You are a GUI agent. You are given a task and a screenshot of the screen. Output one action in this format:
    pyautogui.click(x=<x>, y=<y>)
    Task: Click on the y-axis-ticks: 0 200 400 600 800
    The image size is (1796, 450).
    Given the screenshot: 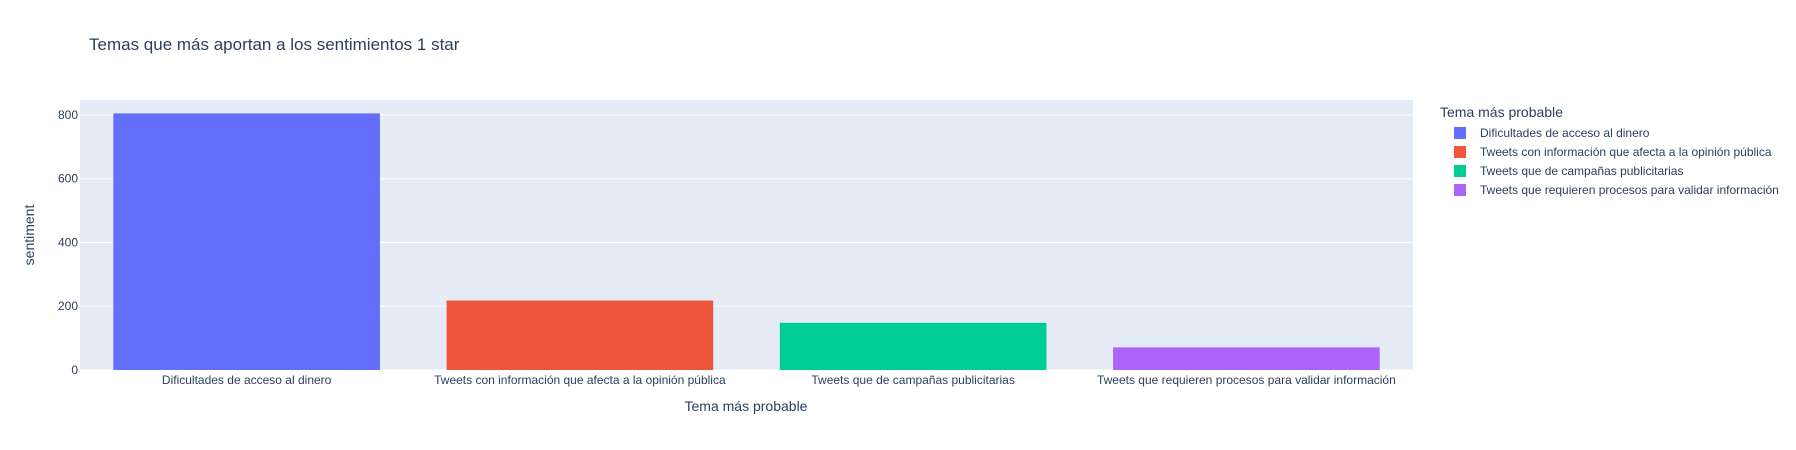 What is the action you would take?
    pyautogui.click(x=68, y=242)
    